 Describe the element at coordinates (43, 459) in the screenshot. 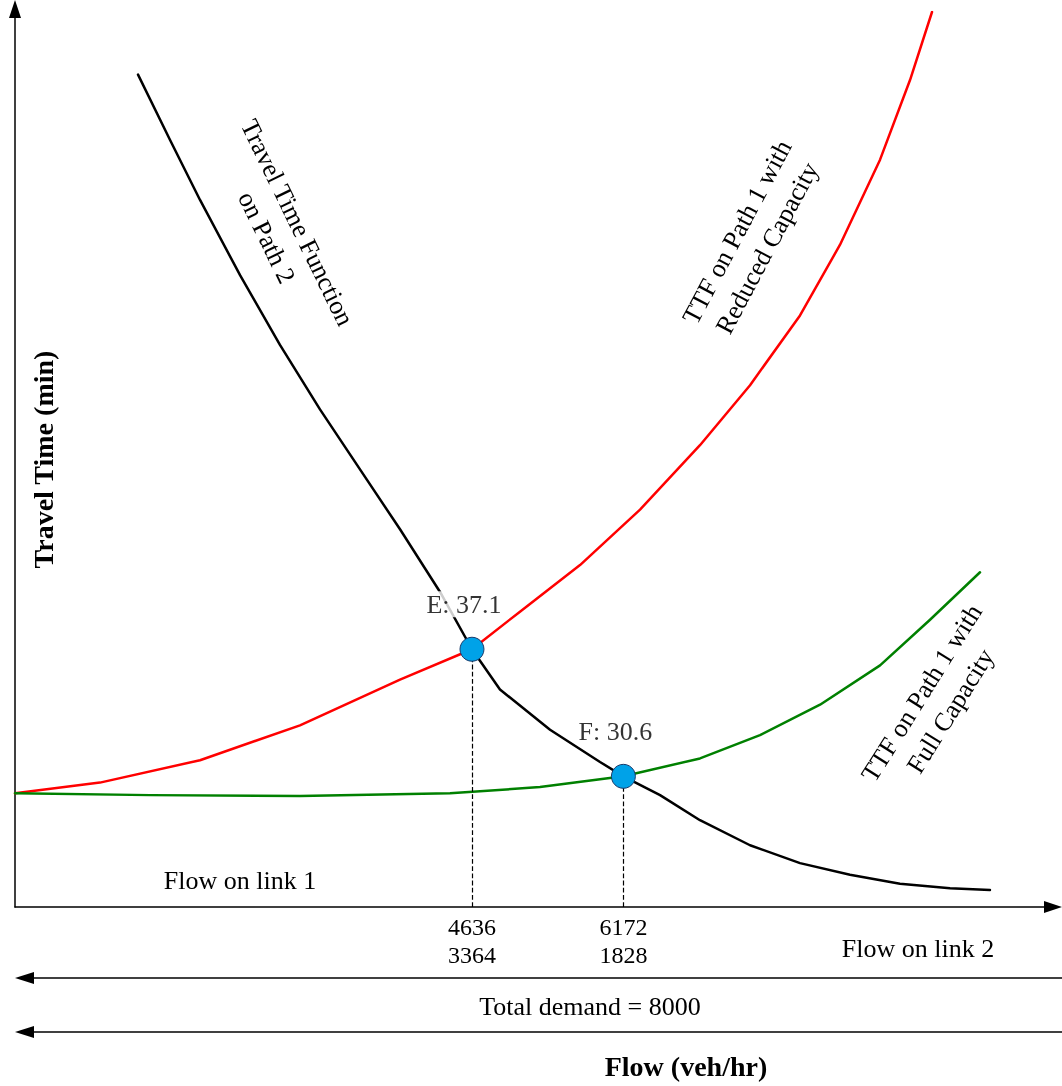

I see `y-axis-title: Travel Time (min)` at that location.